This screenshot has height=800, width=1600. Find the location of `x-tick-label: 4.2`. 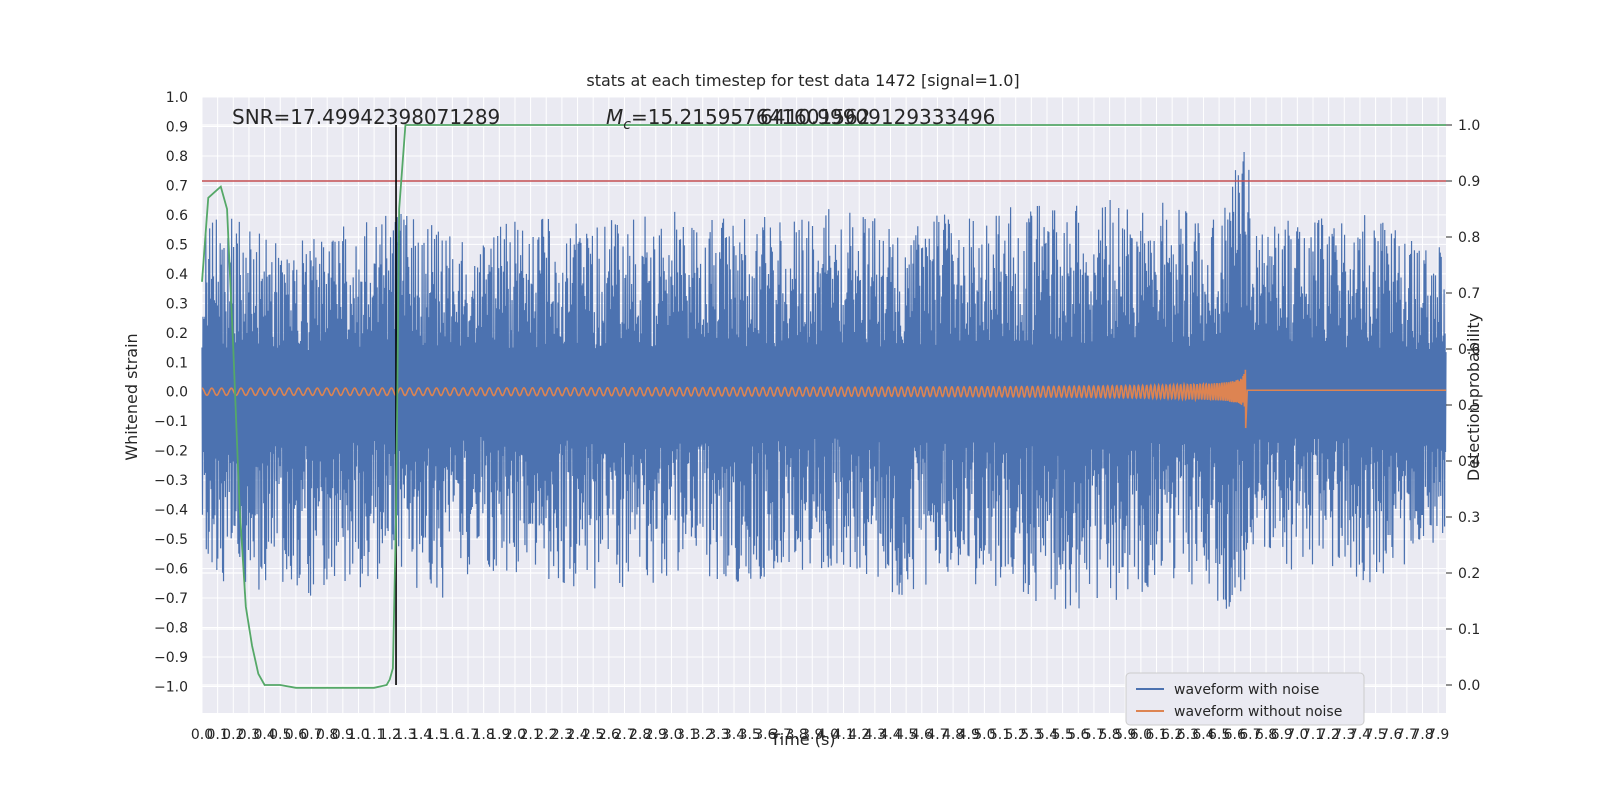

x-tick-label: 4.2 is located at coordinates (859, 735).